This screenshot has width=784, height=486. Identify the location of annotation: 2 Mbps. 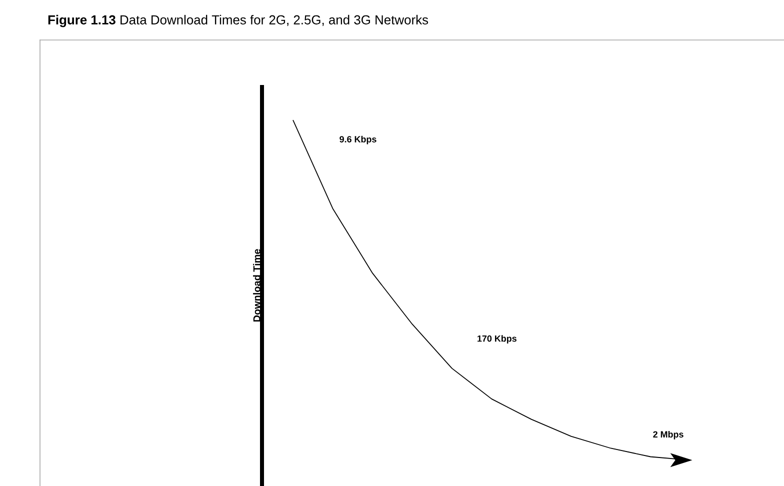
(668, 435).